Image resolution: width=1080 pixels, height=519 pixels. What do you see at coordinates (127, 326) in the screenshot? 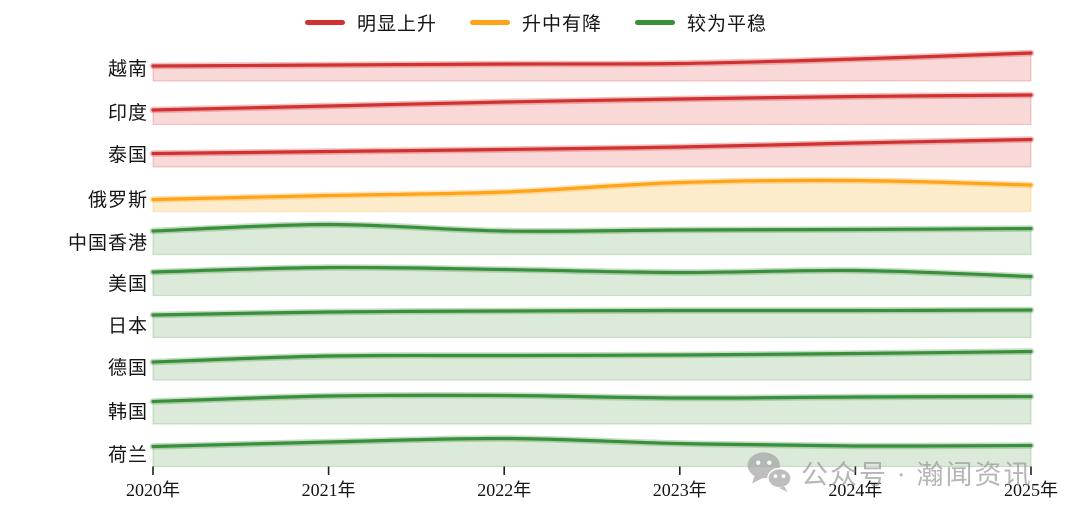
I see `row-label-japan: 日本` at bounding box center [127, 326].